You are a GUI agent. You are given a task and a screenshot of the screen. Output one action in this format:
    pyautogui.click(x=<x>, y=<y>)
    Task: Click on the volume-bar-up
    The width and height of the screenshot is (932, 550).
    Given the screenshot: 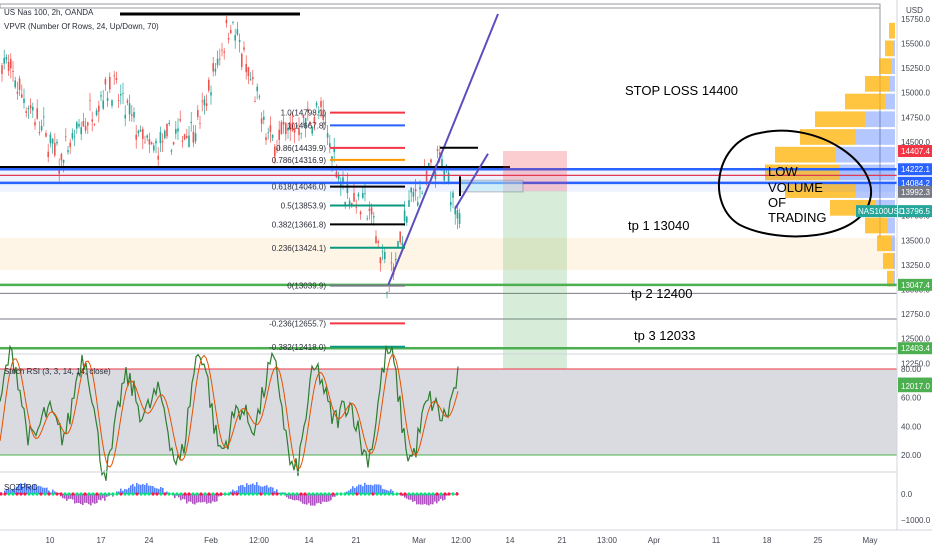 What is the action you would take?
    pyautogui.click(x=875, y=190)
    